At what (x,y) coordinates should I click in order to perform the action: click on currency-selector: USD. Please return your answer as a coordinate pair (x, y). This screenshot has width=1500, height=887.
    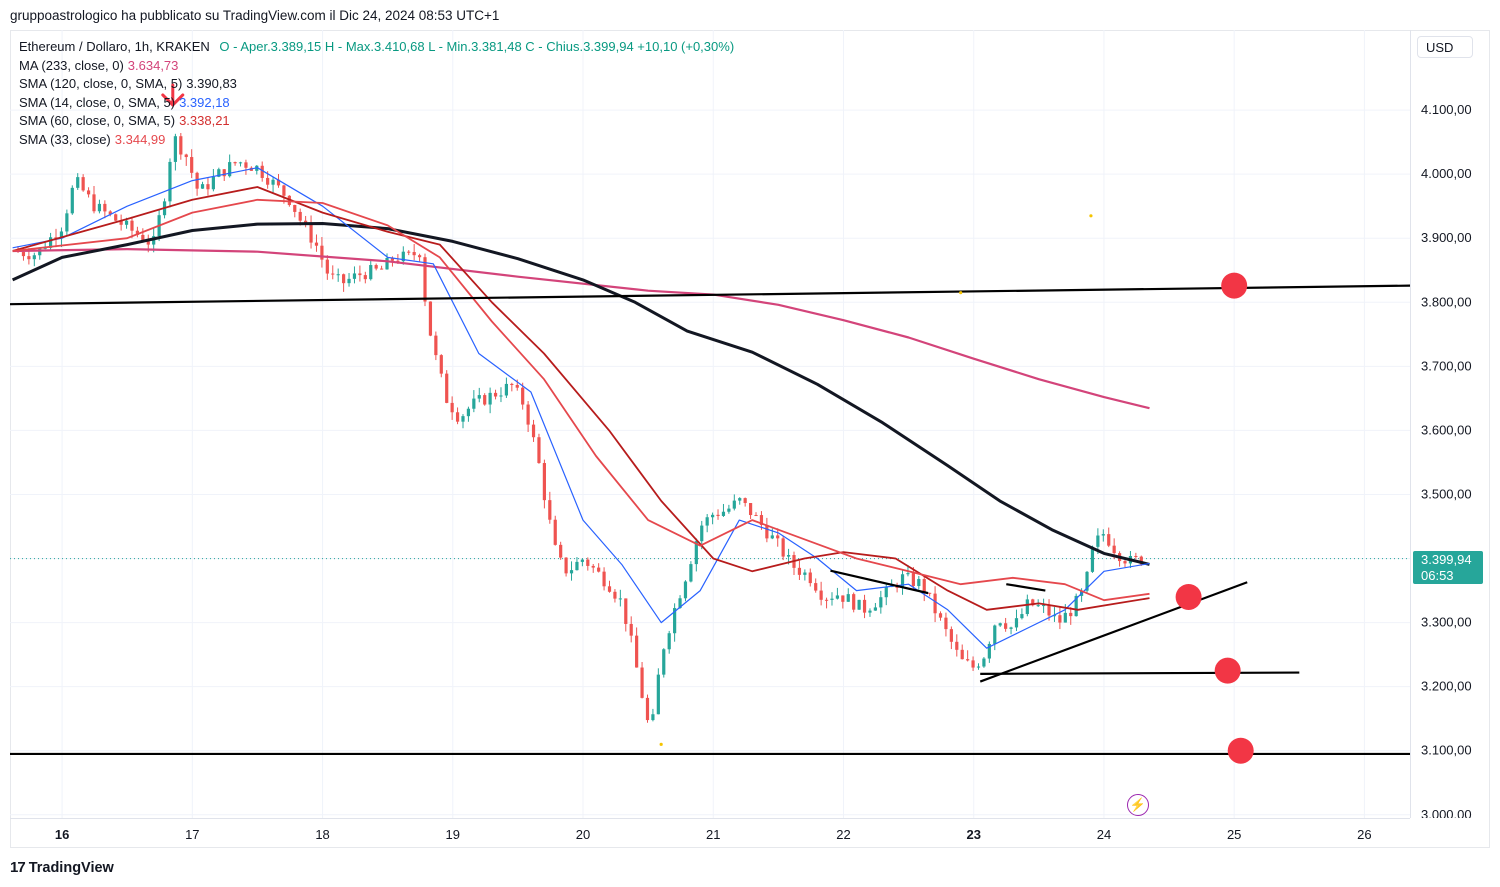
    Looking at the image, I should click on (1445, 47).